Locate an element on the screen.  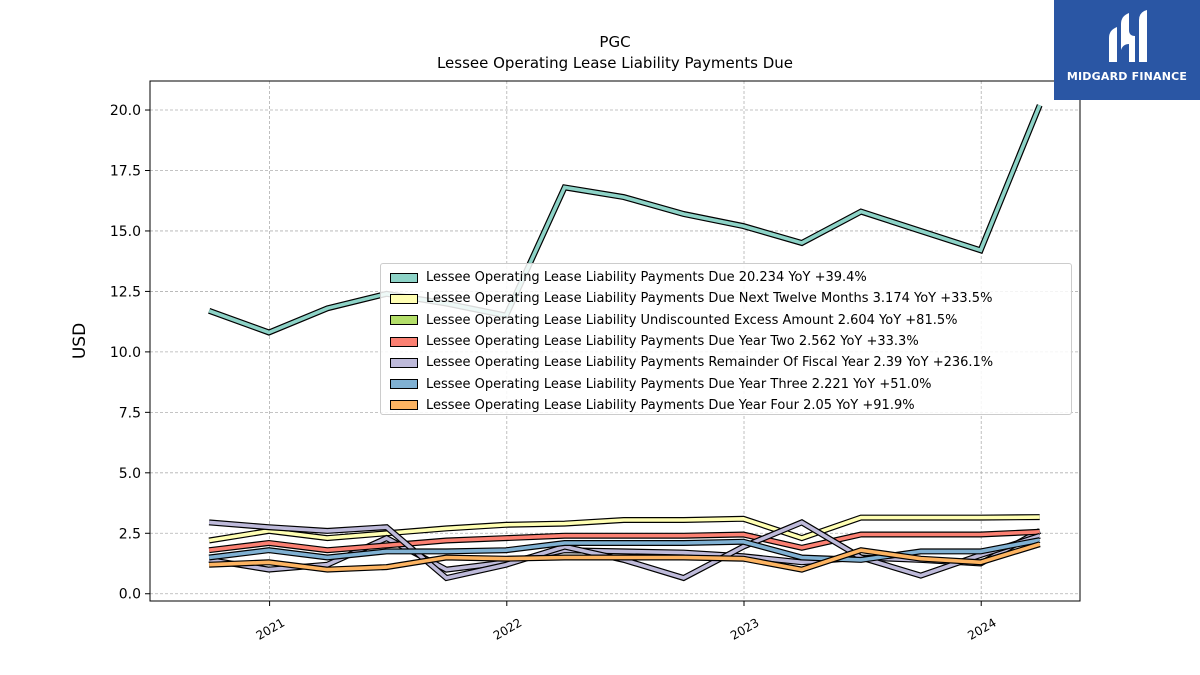
y-tick-label: 15.0 is located at coordinates (125, 232).